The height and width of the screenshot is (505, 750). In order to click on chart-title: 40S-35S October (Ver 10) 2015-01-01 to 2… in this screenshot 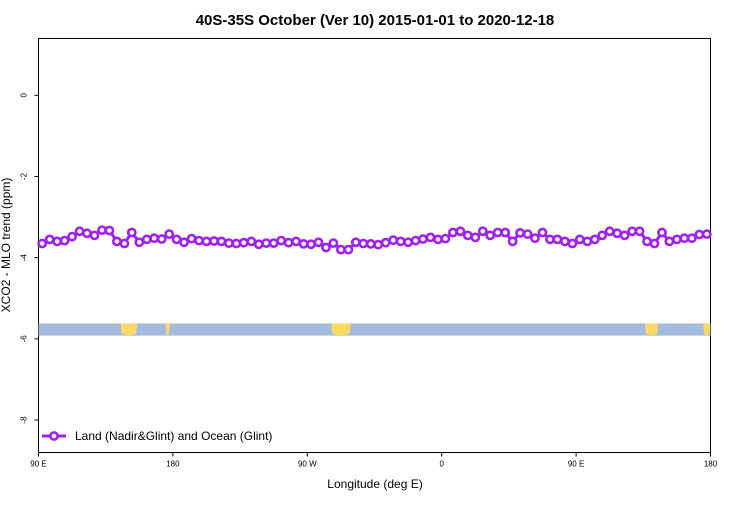, I will do `click(375, 20)`.